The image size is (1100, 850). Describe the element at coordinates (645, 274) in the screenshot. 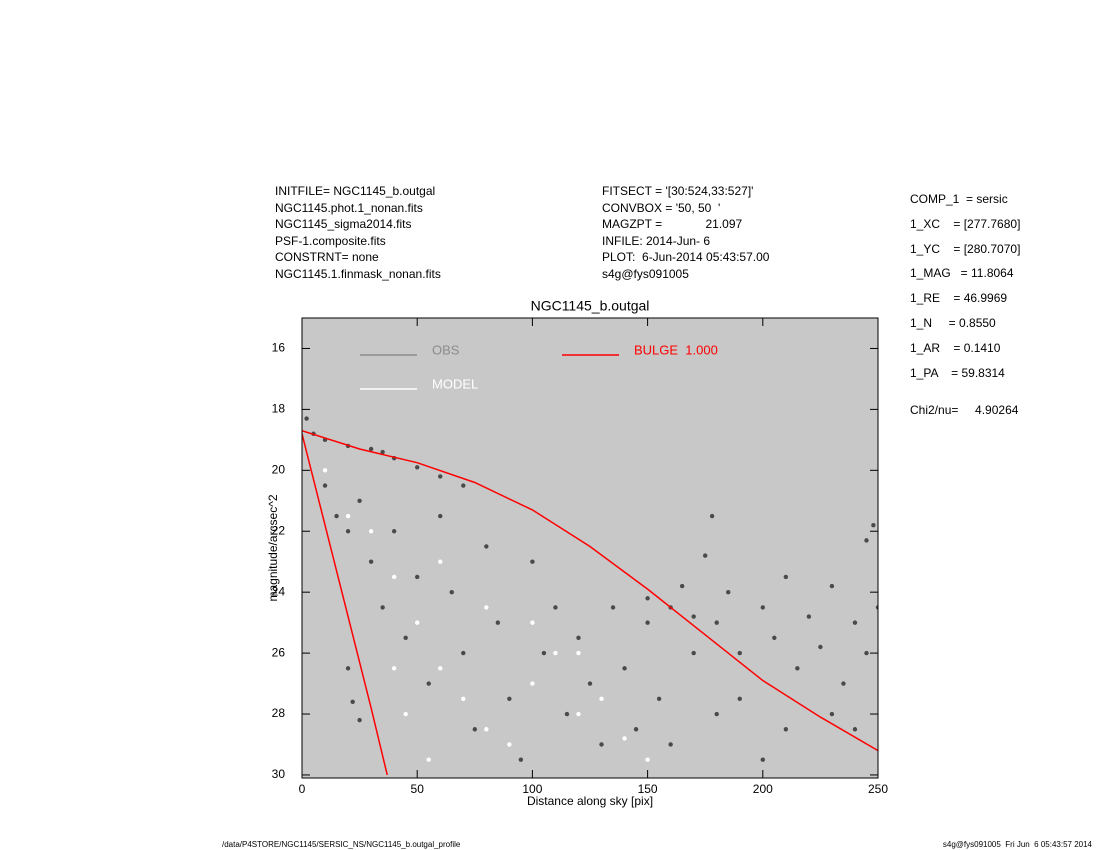

I see `header-middle-line: s4g@fys091005` at that location.